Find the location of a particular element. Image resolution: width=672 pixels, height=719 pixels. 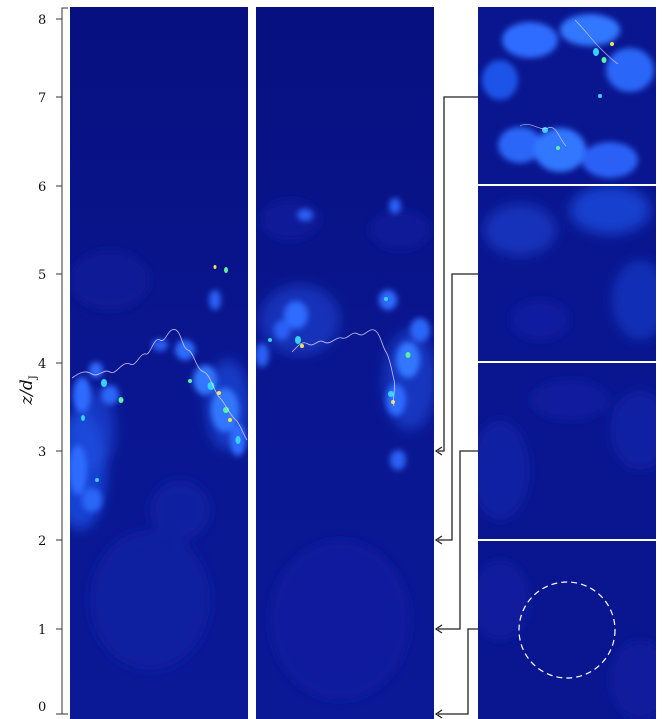

connector-upper-middle is located at coordinates (456, 409).